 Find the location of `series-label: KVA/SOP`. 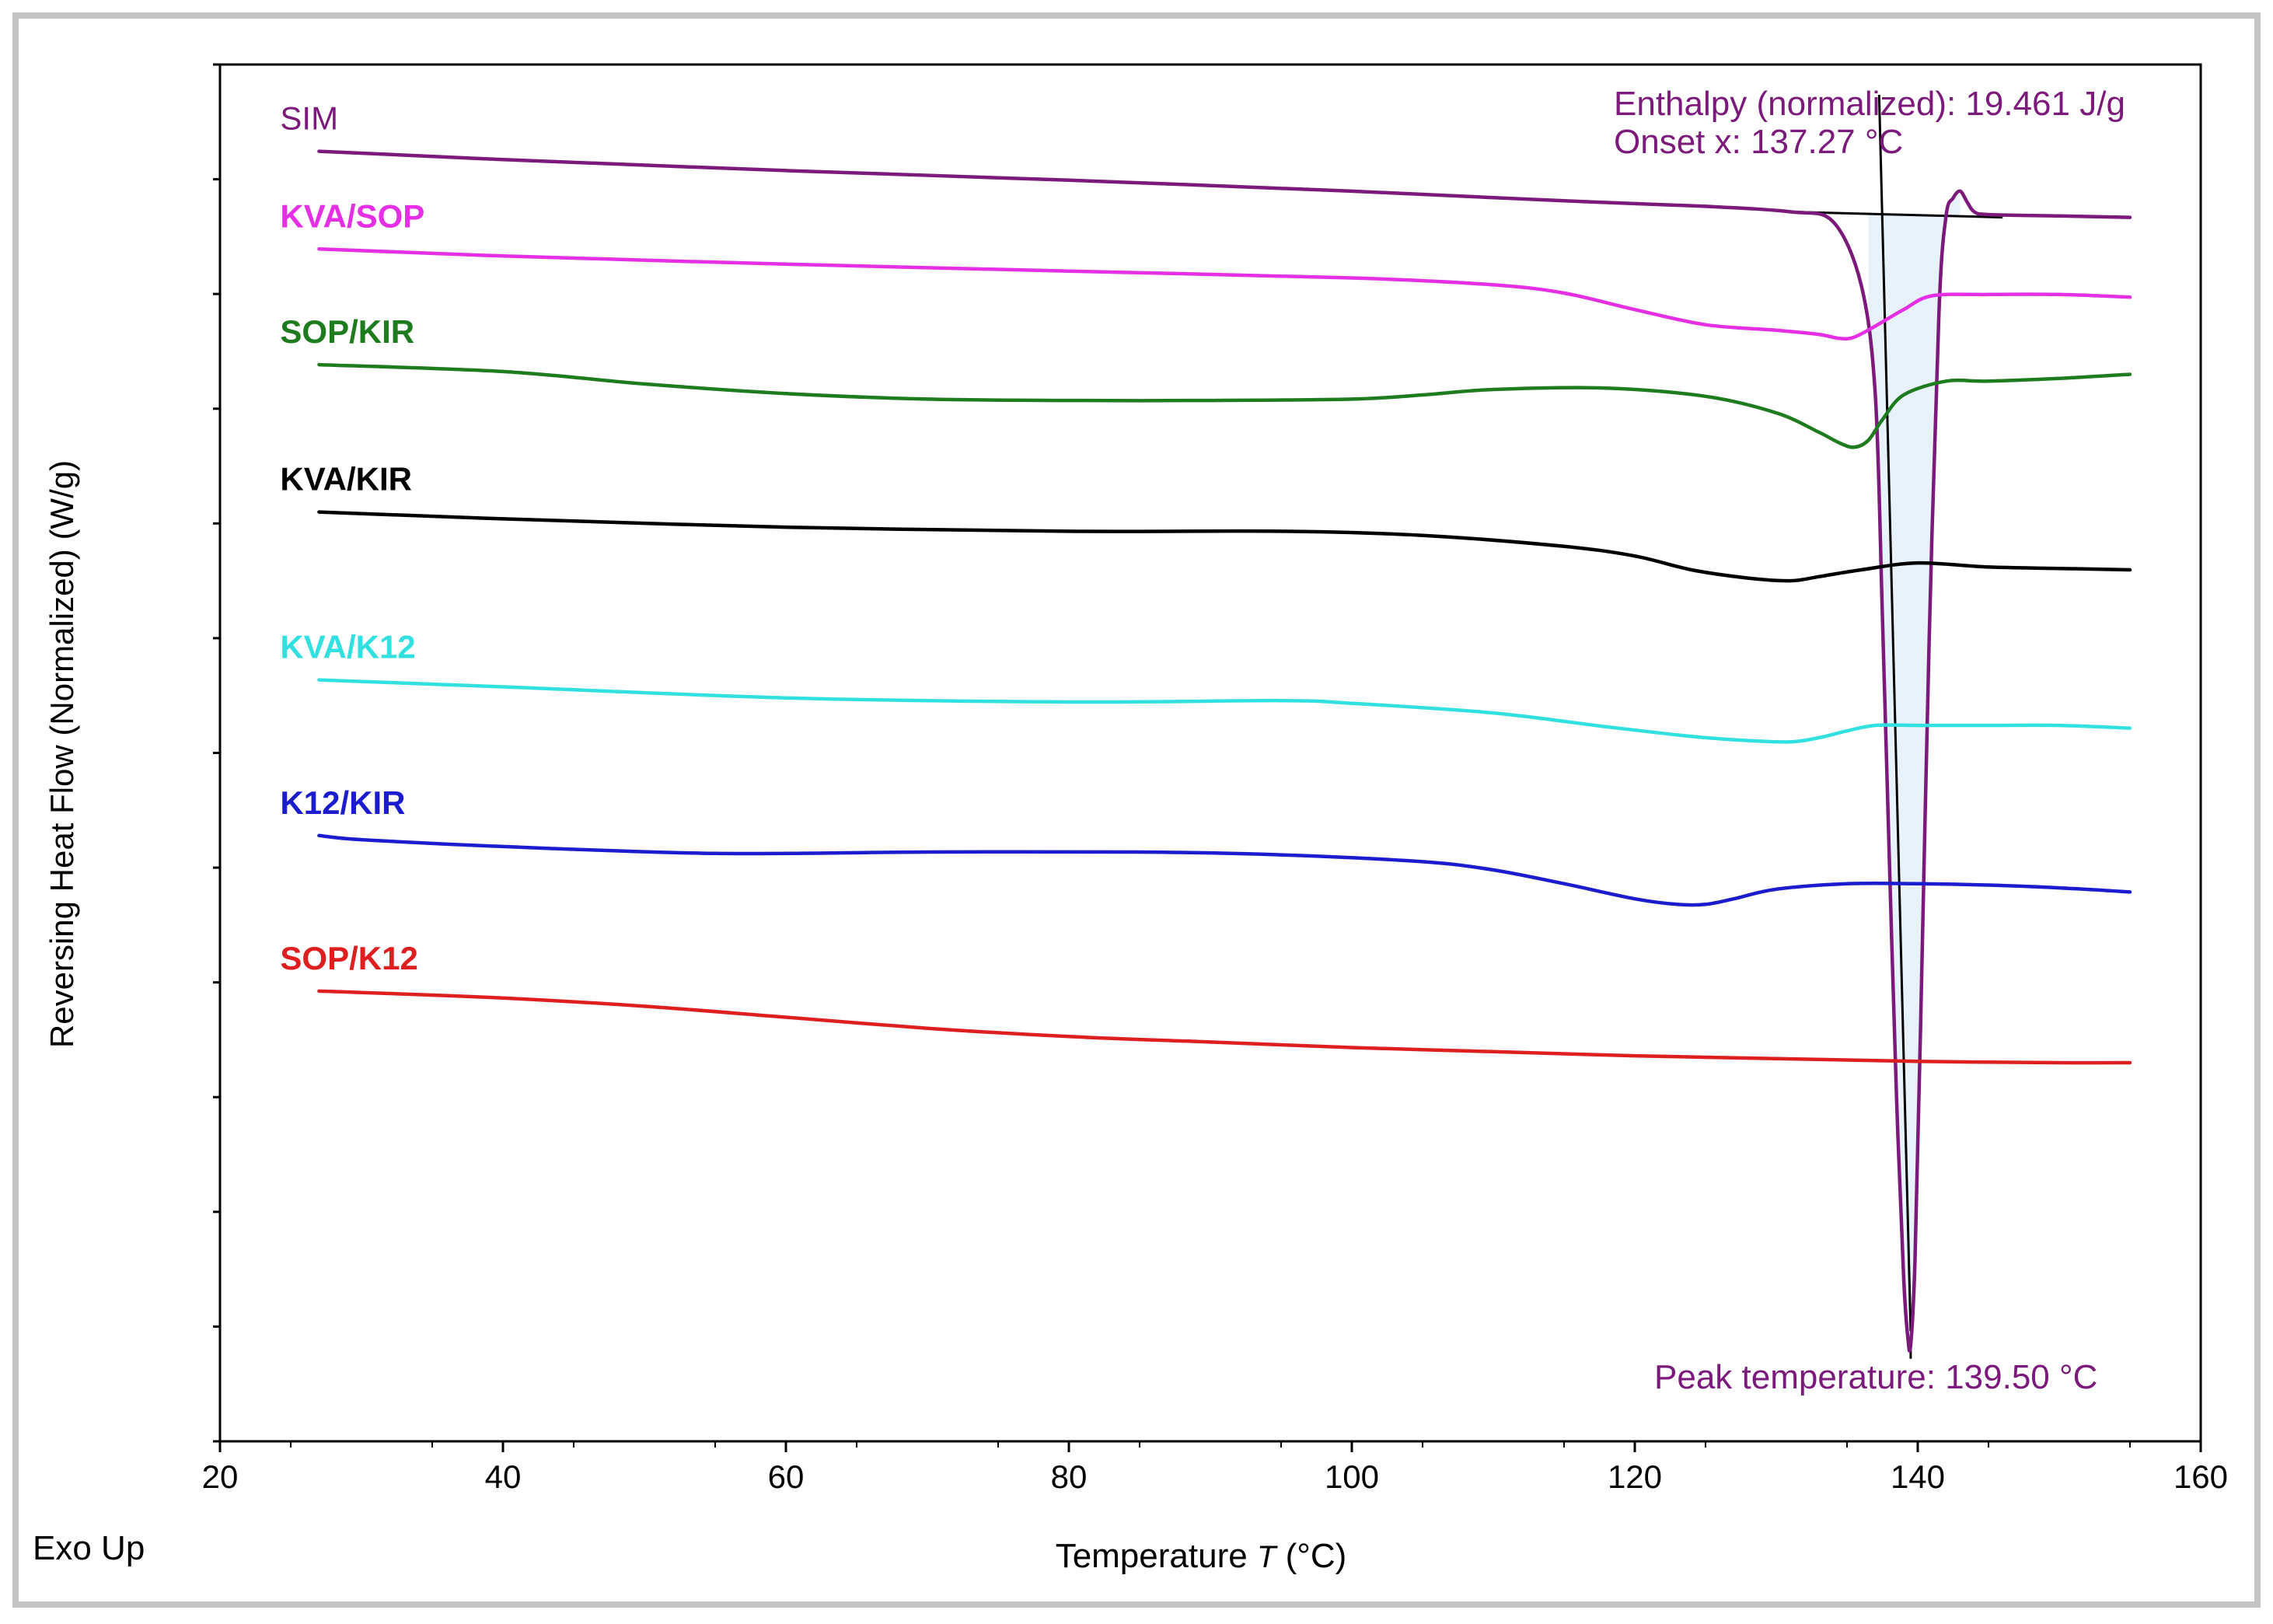

series-label: KVA/SOP is located at coordinates (352, 216).